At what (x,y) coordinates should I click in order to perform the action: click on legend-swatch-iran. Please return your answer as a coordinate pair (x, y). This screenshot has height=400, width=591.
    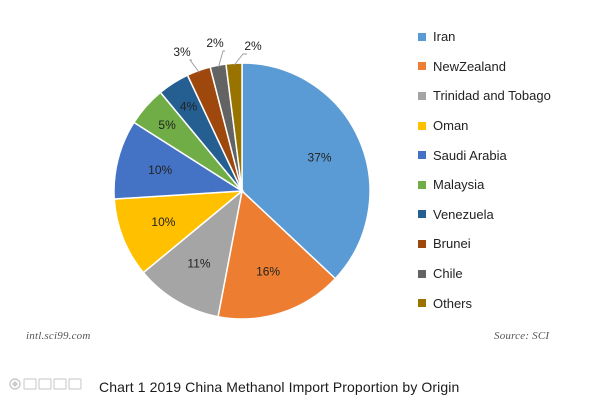
    Looking at the image, I should click on (422, 36).